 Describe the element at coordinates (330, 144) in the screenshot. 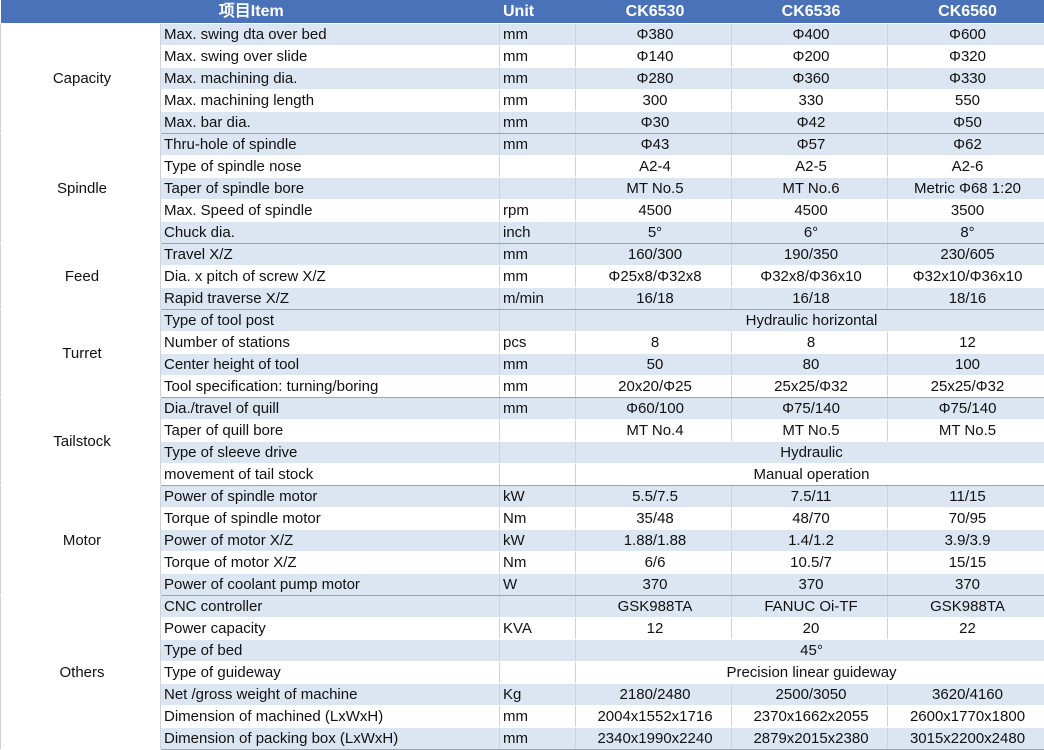

I see `item-cell: Thru-hole of spindle` at that location.